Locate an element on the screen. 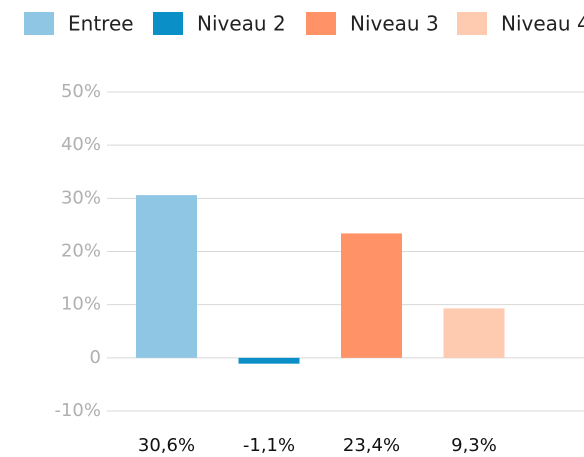  legend-label: Entree is located at coordinates (101, 24).